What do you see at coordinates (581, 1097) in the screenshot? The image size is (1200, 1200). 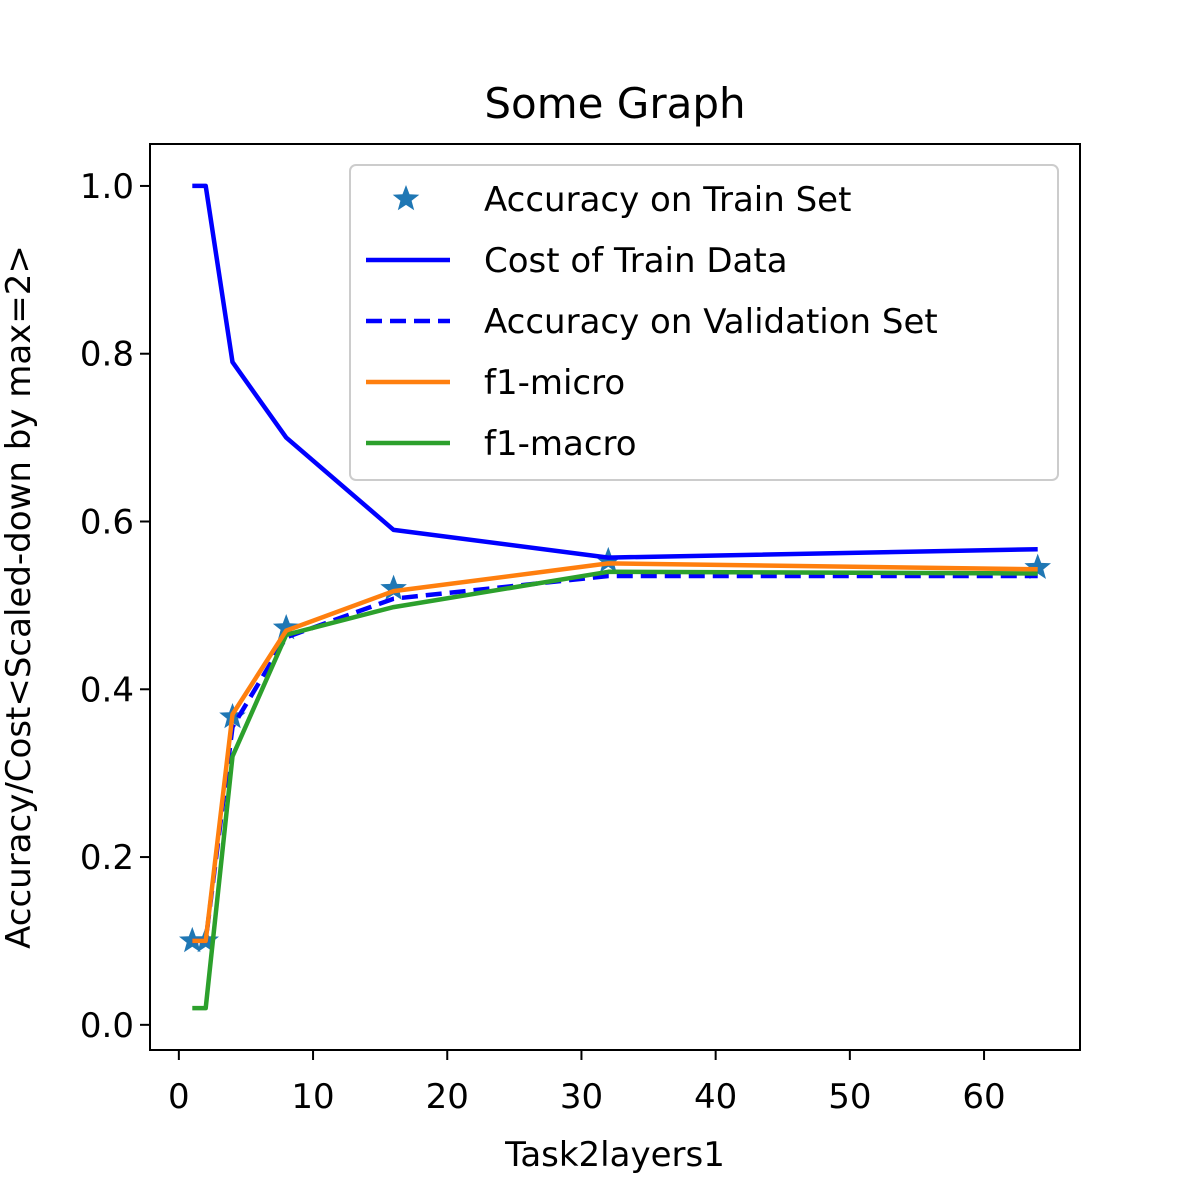 I see `x-tick-label: 30` at bounding box center [581, 1097].